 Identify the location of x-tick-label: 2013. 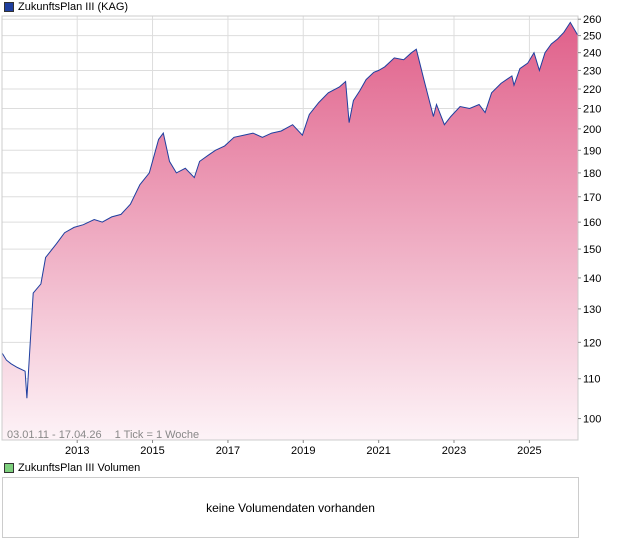
(77, 451).